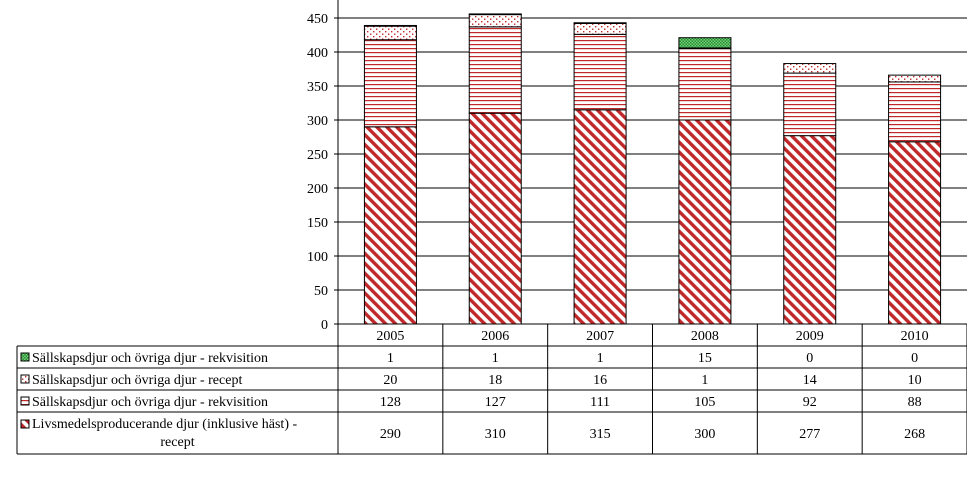 The height and width of the screenshot is (489, 967). What do you see at coordinates (704, 402) in the screenshot?
I see `table-value: 105` at bounding box center [704, 402].